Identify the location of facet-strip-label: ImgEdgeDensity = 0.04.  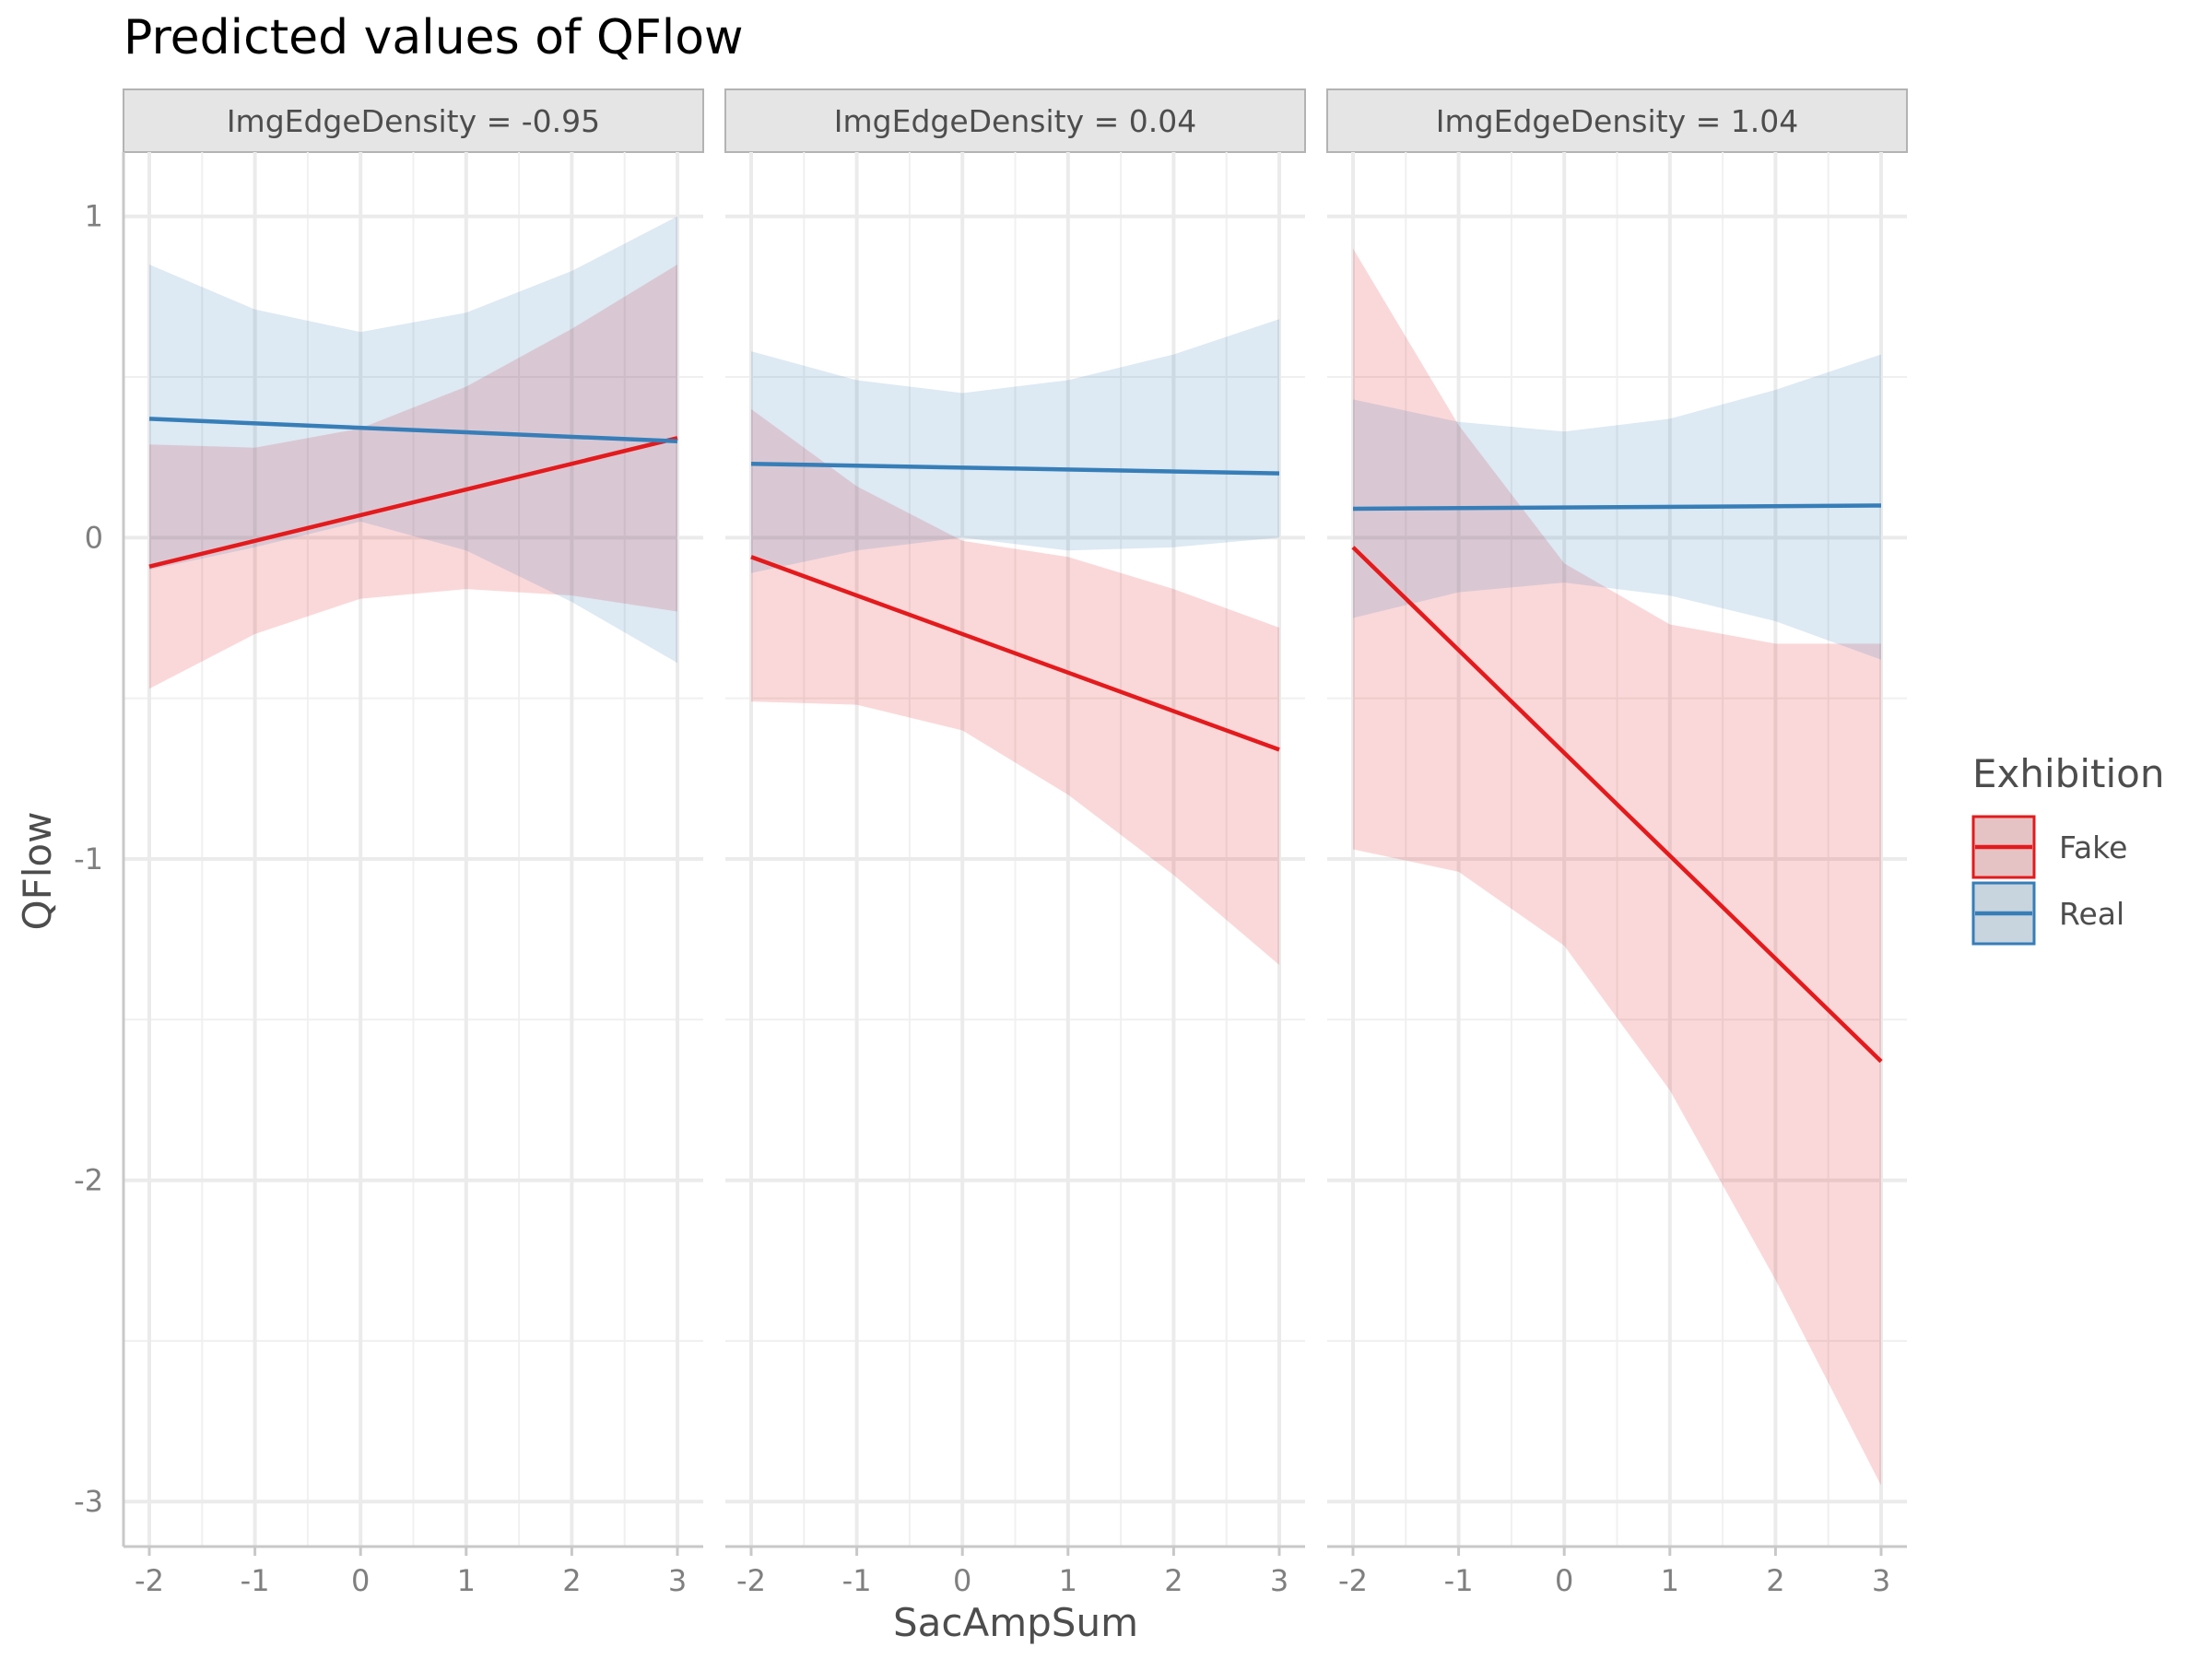
(1015, 121).